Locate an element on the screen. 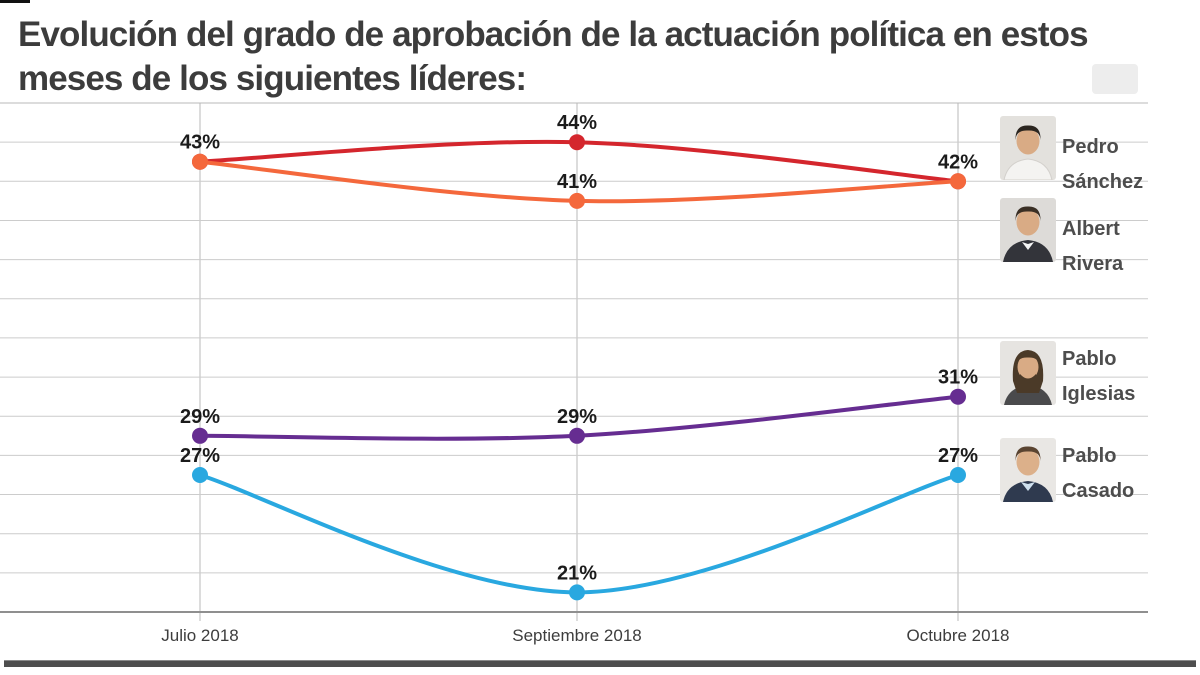  x-axis-label: Octubre 2018 is located at coordinates (957, 635).